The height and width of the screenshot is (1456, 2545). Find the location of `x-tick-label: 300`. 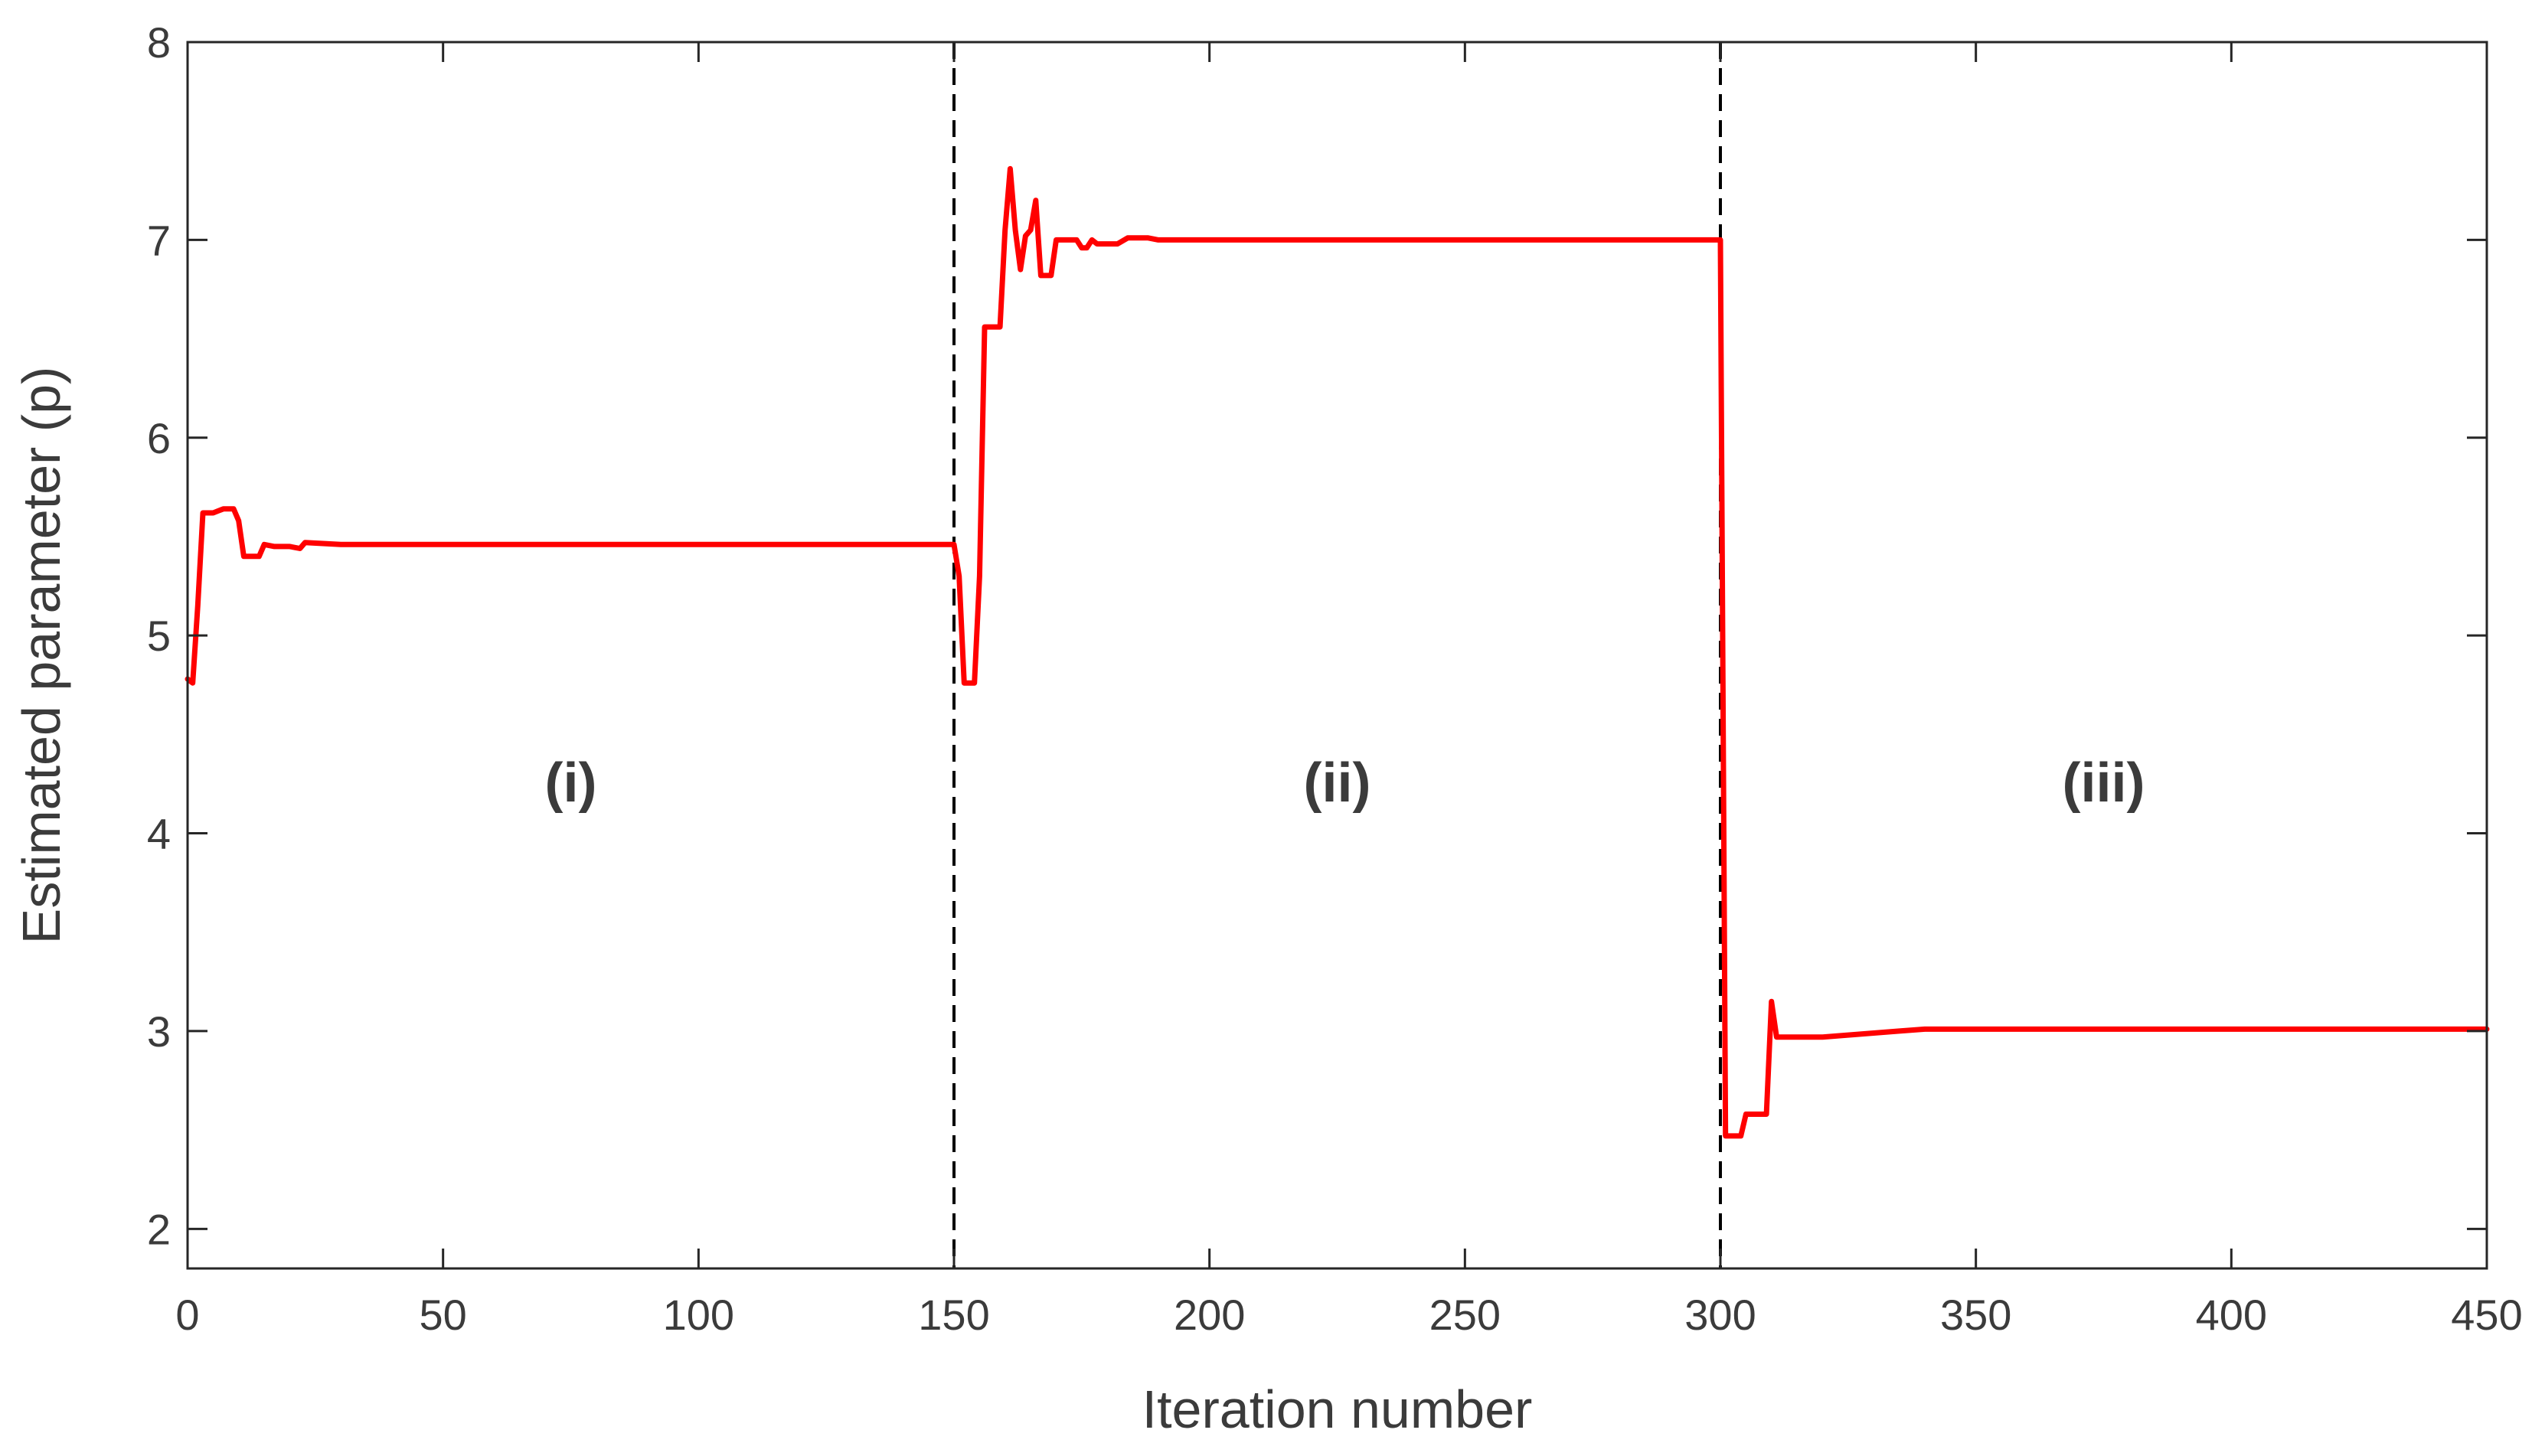

x-tick-label: 300 is located at coordinates (1720, 1315).